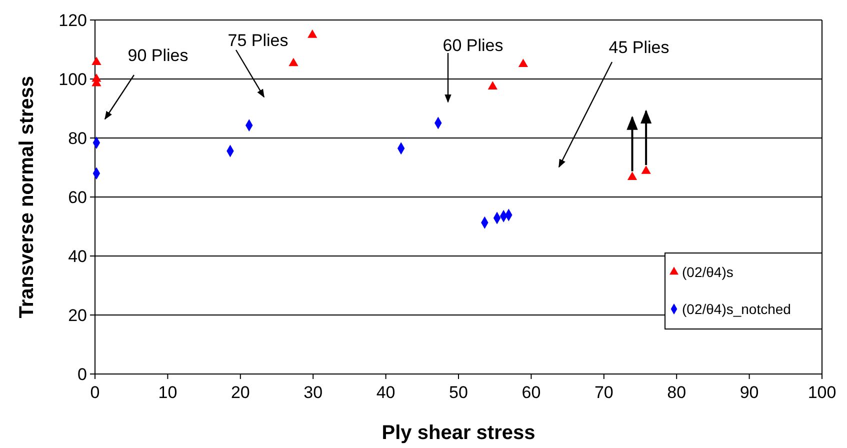 The height and width of the screenshot is (448, 847). What do you see at coordinates (473, 45) in the screenshot?
I see `annotation: 60 Plies` at bounding box center [473, 45].